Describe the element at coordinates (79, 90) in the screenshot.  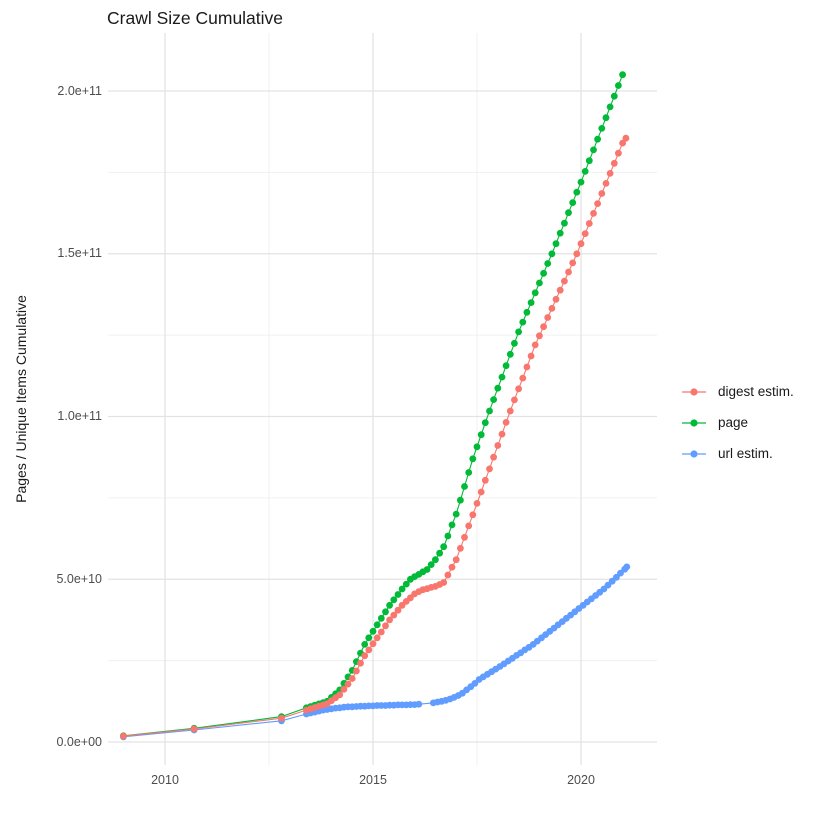
I see `y-tick-label: 2.0e+11` at that location.